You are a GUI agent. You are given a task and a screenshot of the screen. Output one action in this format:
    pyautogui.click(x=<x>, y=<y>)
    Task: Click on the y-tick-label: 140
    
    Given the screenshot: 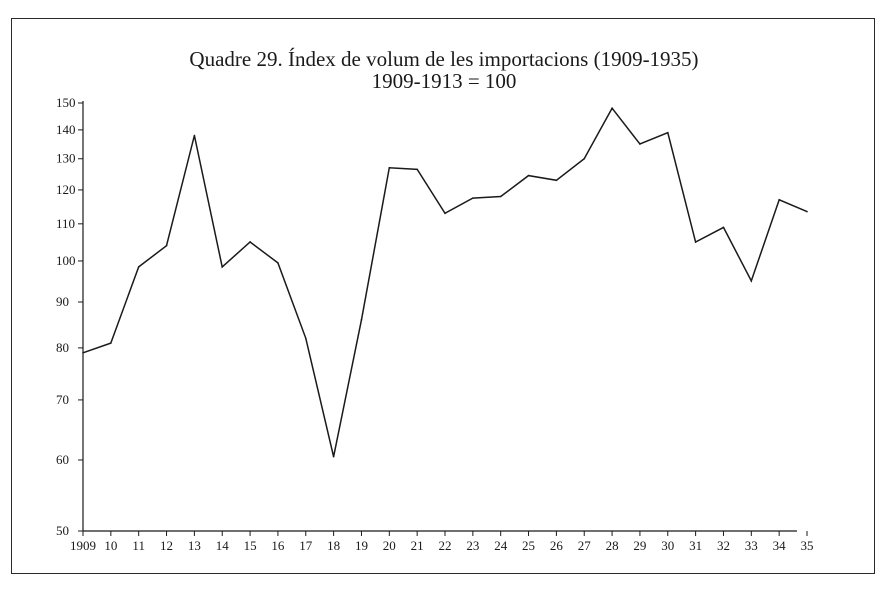 What is the action you would take?
    pyautogui.click(x=66, y=129)
    